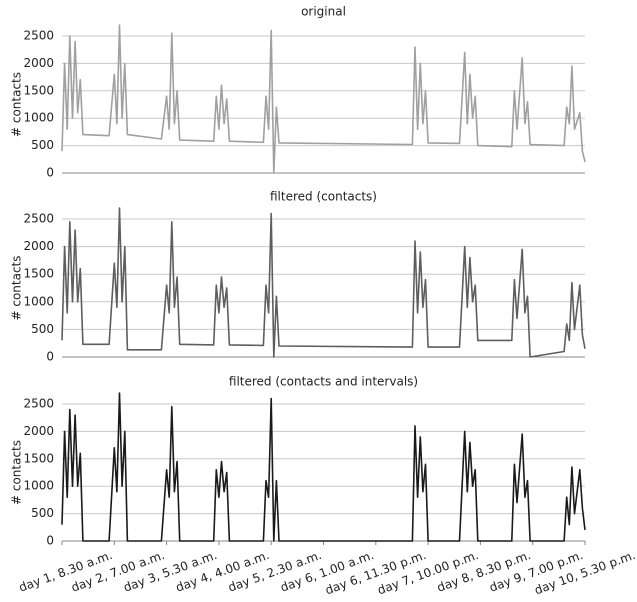 The width and height of the screenshot is (637, 602). What do you see at coordinates (323, 12) in the screenshot?
I see `panel-title: original` at bounding box center [323, 12].